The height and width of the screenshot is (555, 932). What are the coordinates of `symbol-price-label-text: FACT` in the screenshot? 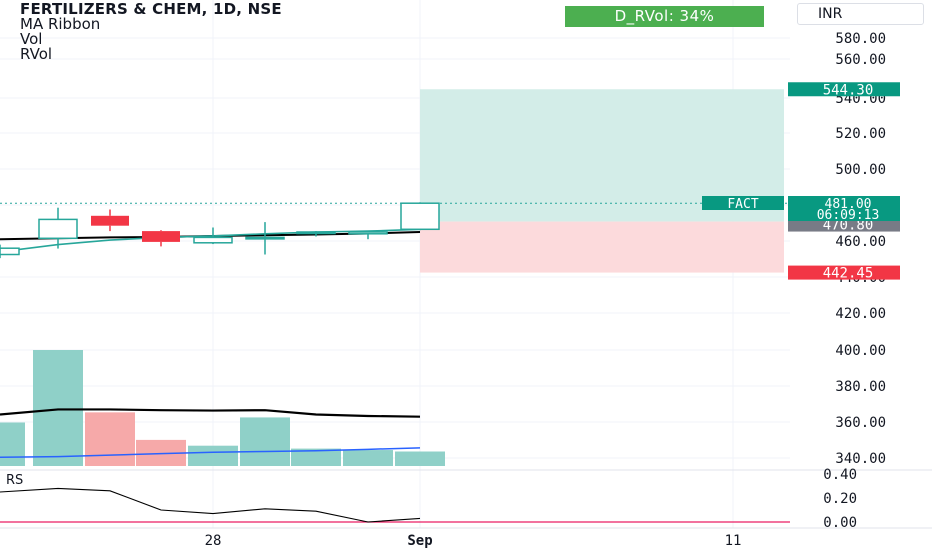 It's located at (742, 204).